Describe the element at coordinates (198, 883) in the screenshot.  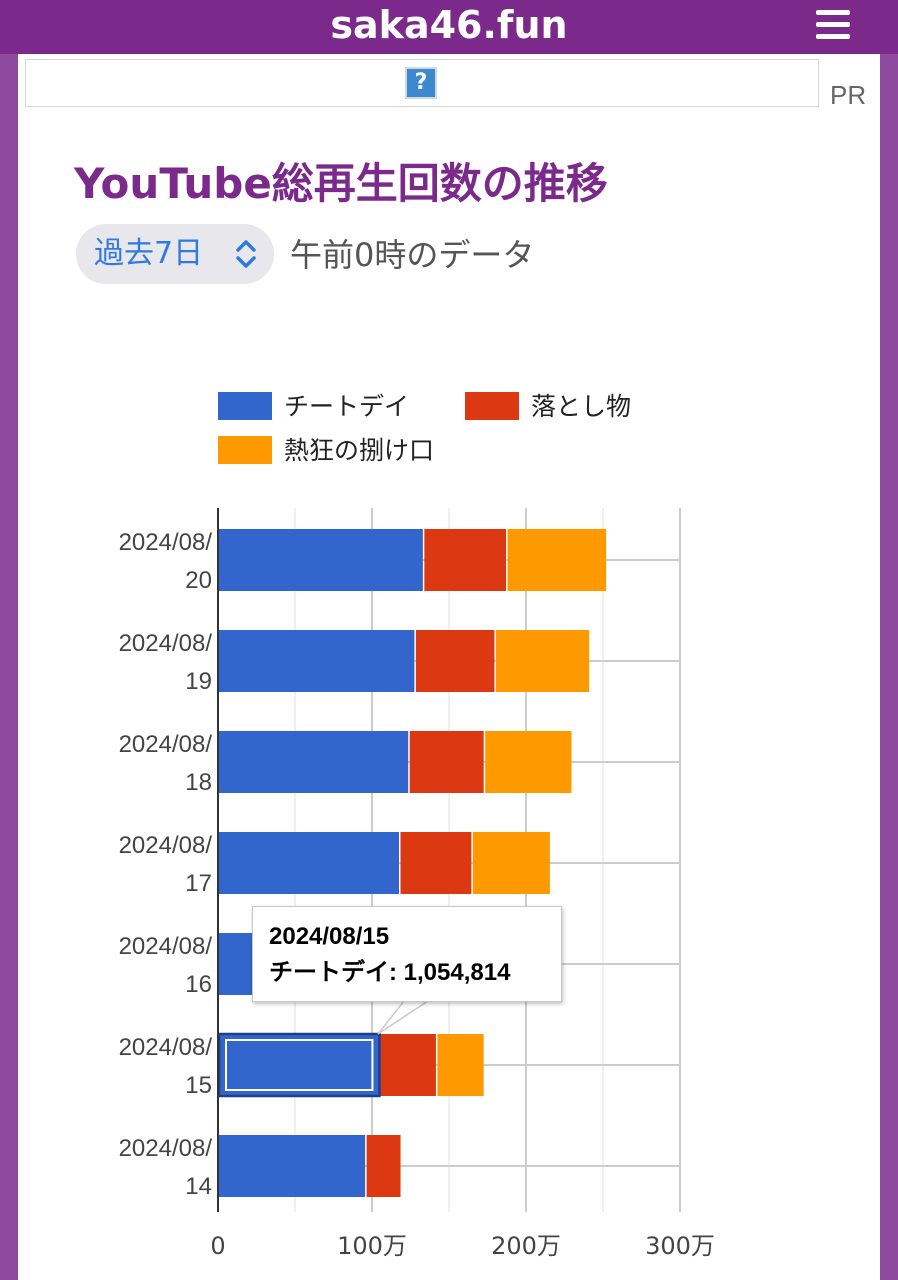
I see `category-label: 17` at that location.